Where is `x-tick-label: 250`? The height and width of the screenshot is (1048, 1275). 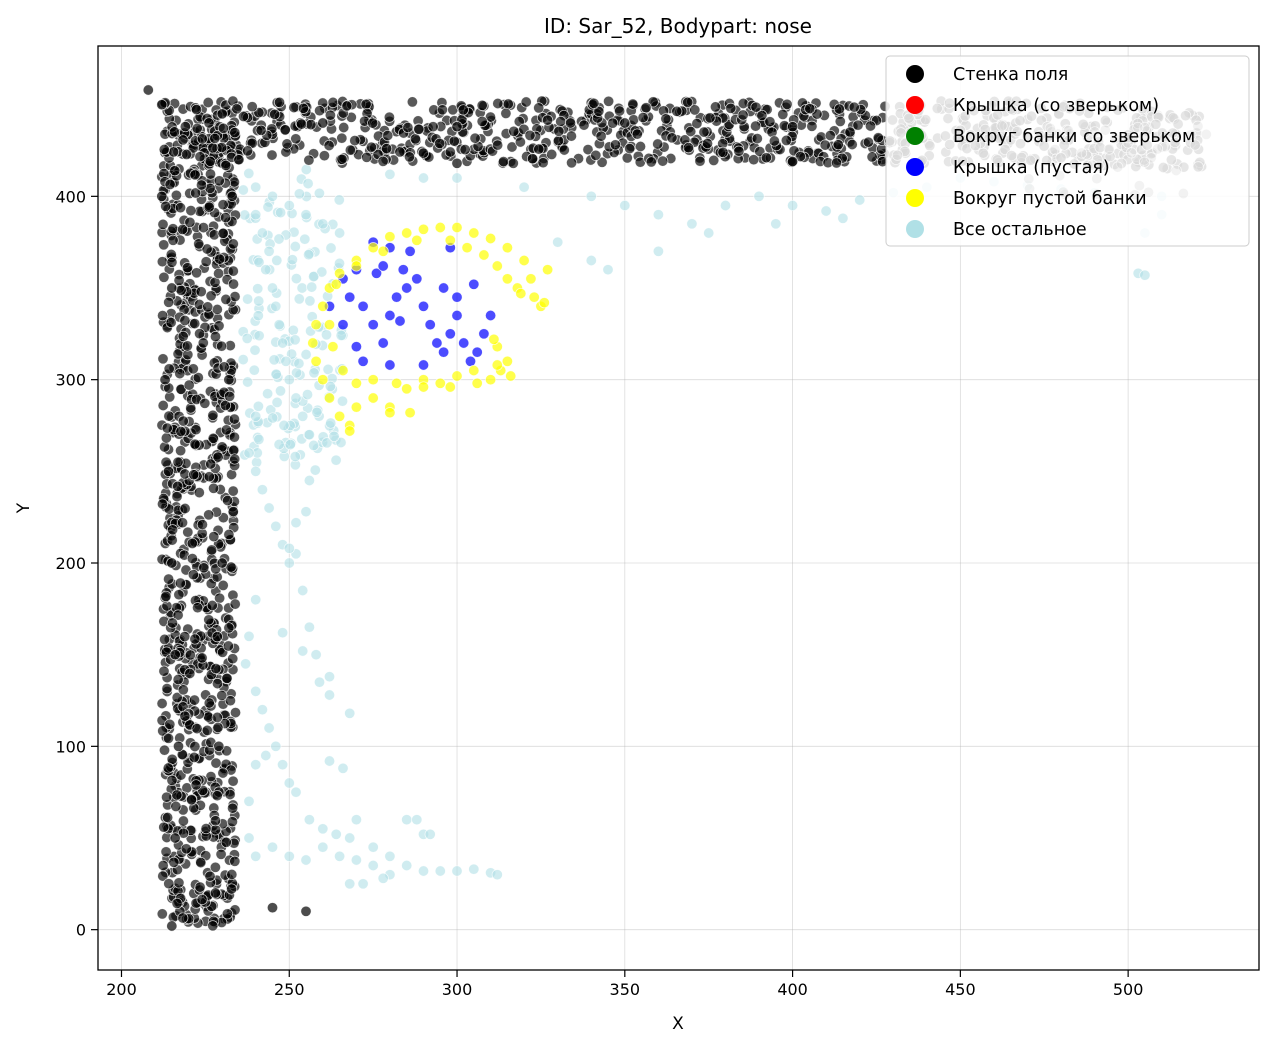
x-tick-label: 250 is located at coordinates (289, 989).